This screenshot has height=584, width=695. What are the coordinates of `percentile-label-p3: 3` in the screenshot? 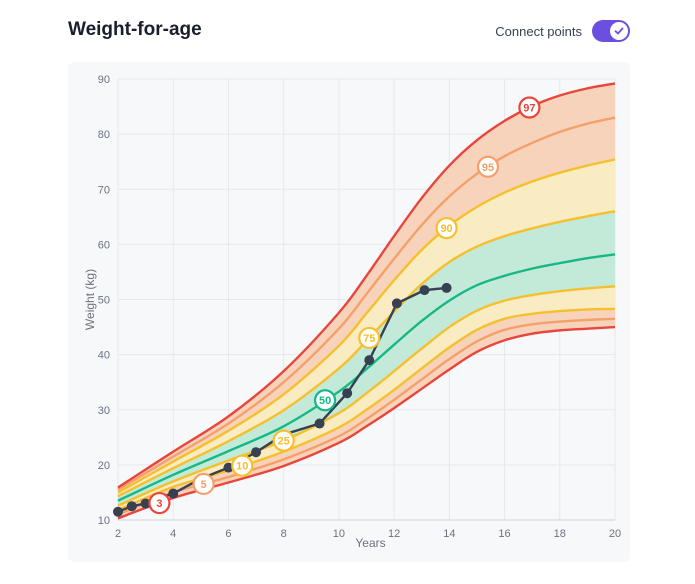 It's located at (159, 504).